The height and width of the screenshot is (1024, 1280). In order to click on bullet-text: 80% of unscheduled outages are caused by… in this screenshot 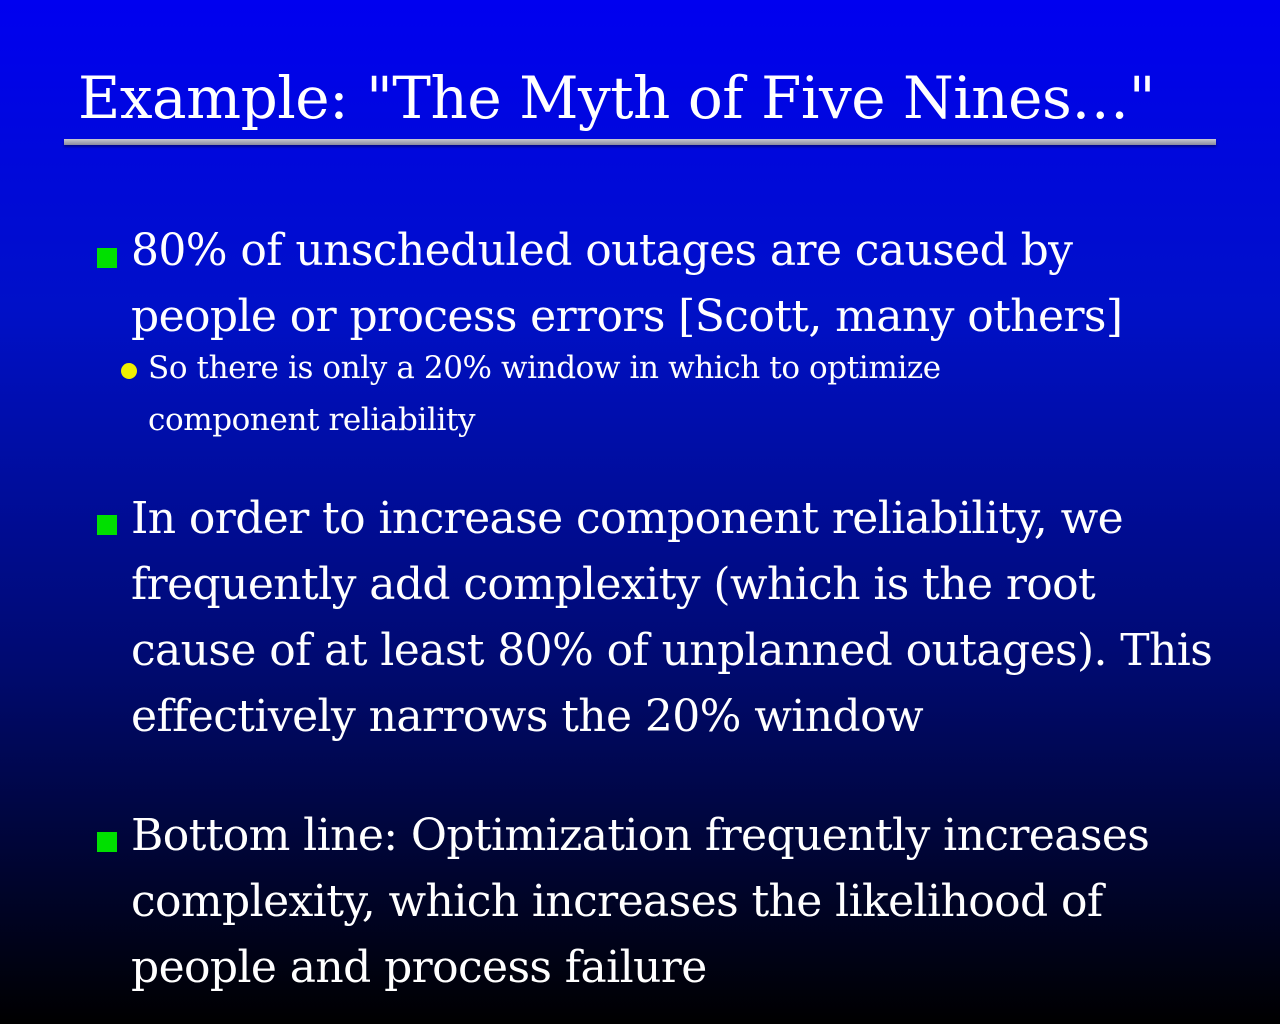, I will do `click(627, 283)`.